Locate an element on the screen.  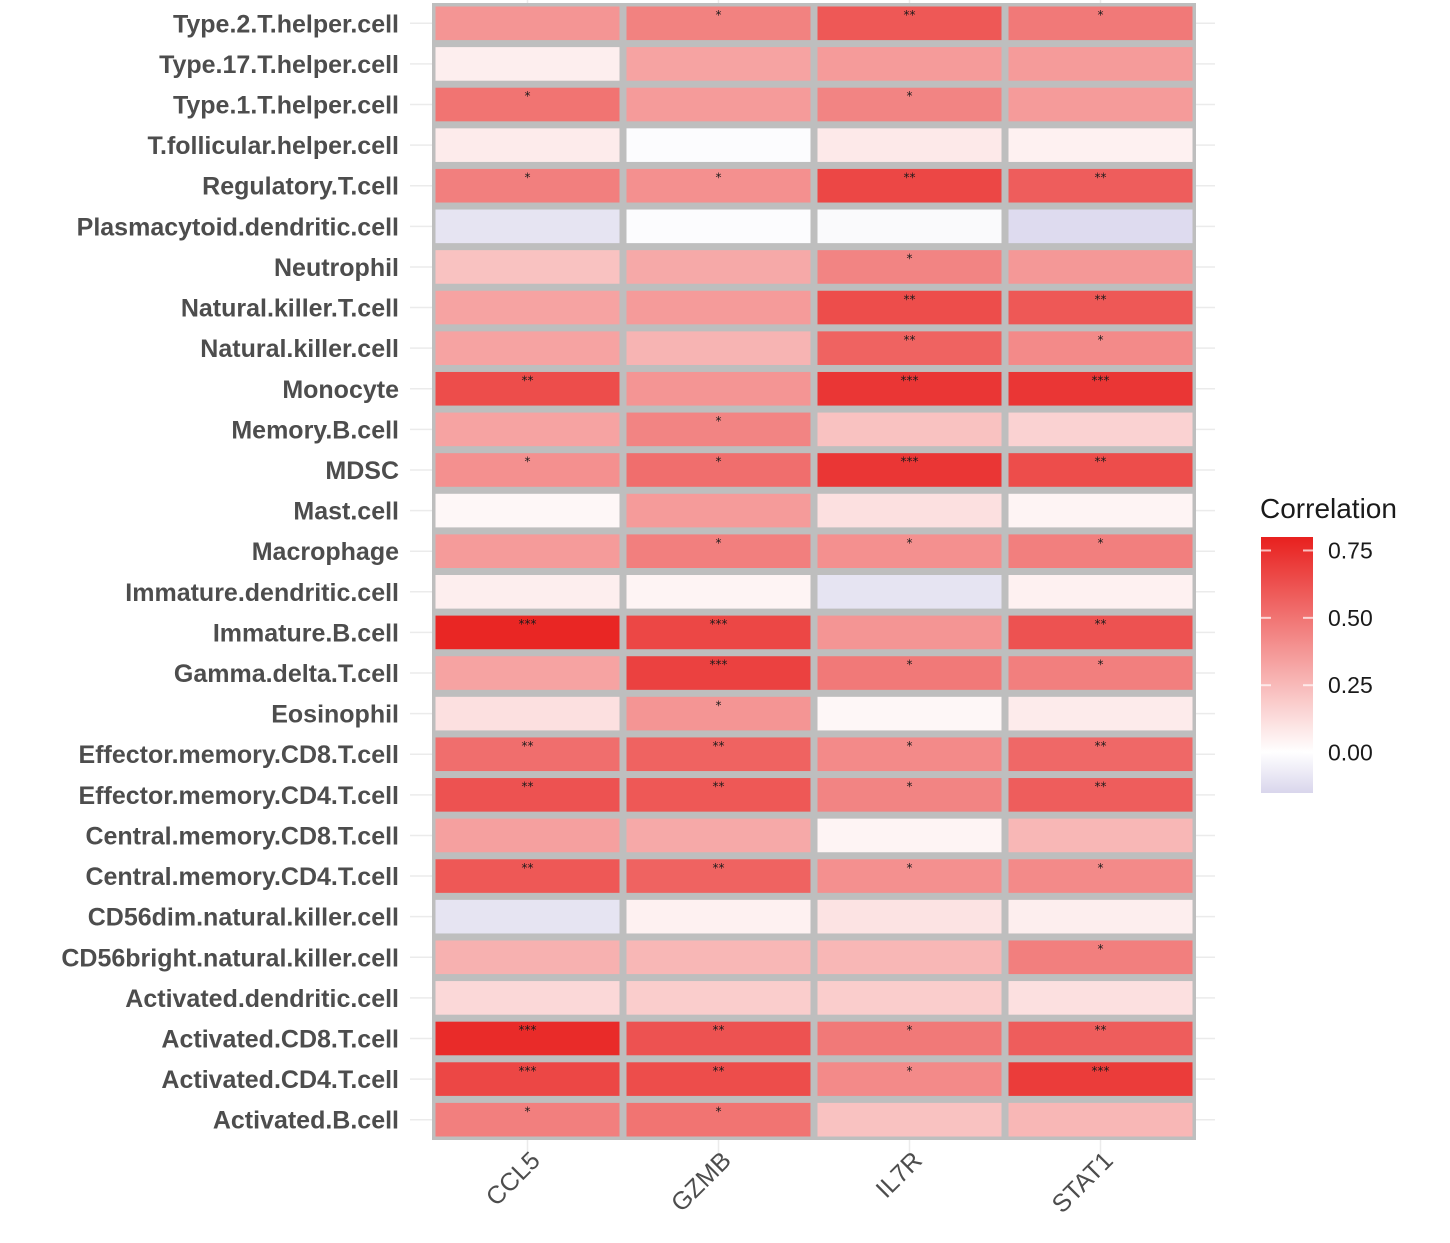
legend-title: Correlation is located at coordinates (1328, 508).